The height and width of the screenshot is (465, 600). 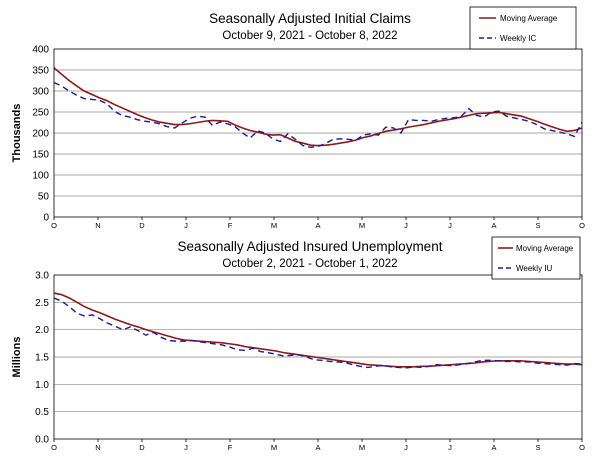 What do you see at coordinates (42, 303) in the screenshot?
I see `y-tick-label: 2.5` at bounding box center [42, 303].